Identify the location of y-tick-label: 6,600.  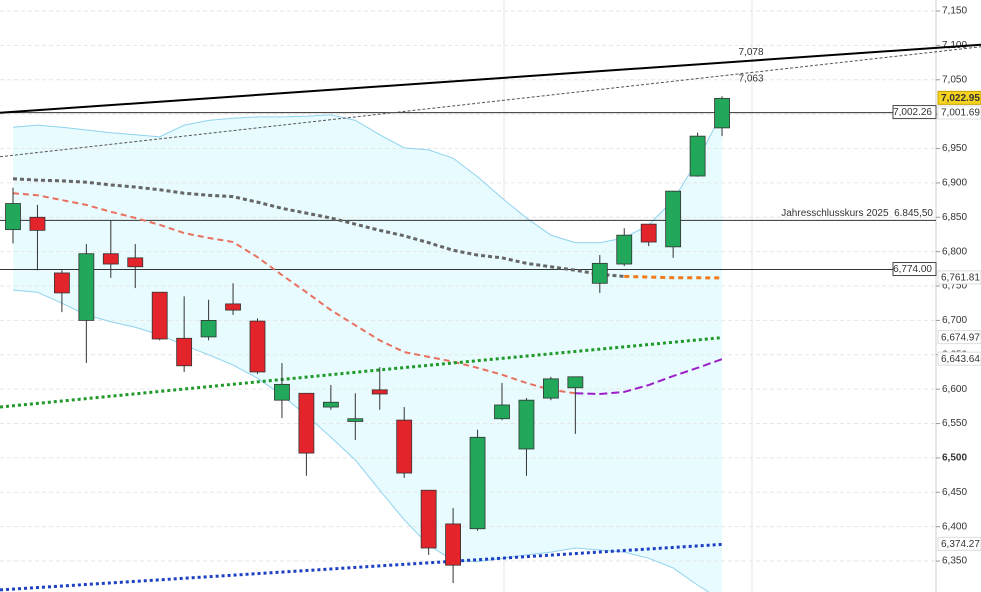
(954, 389).